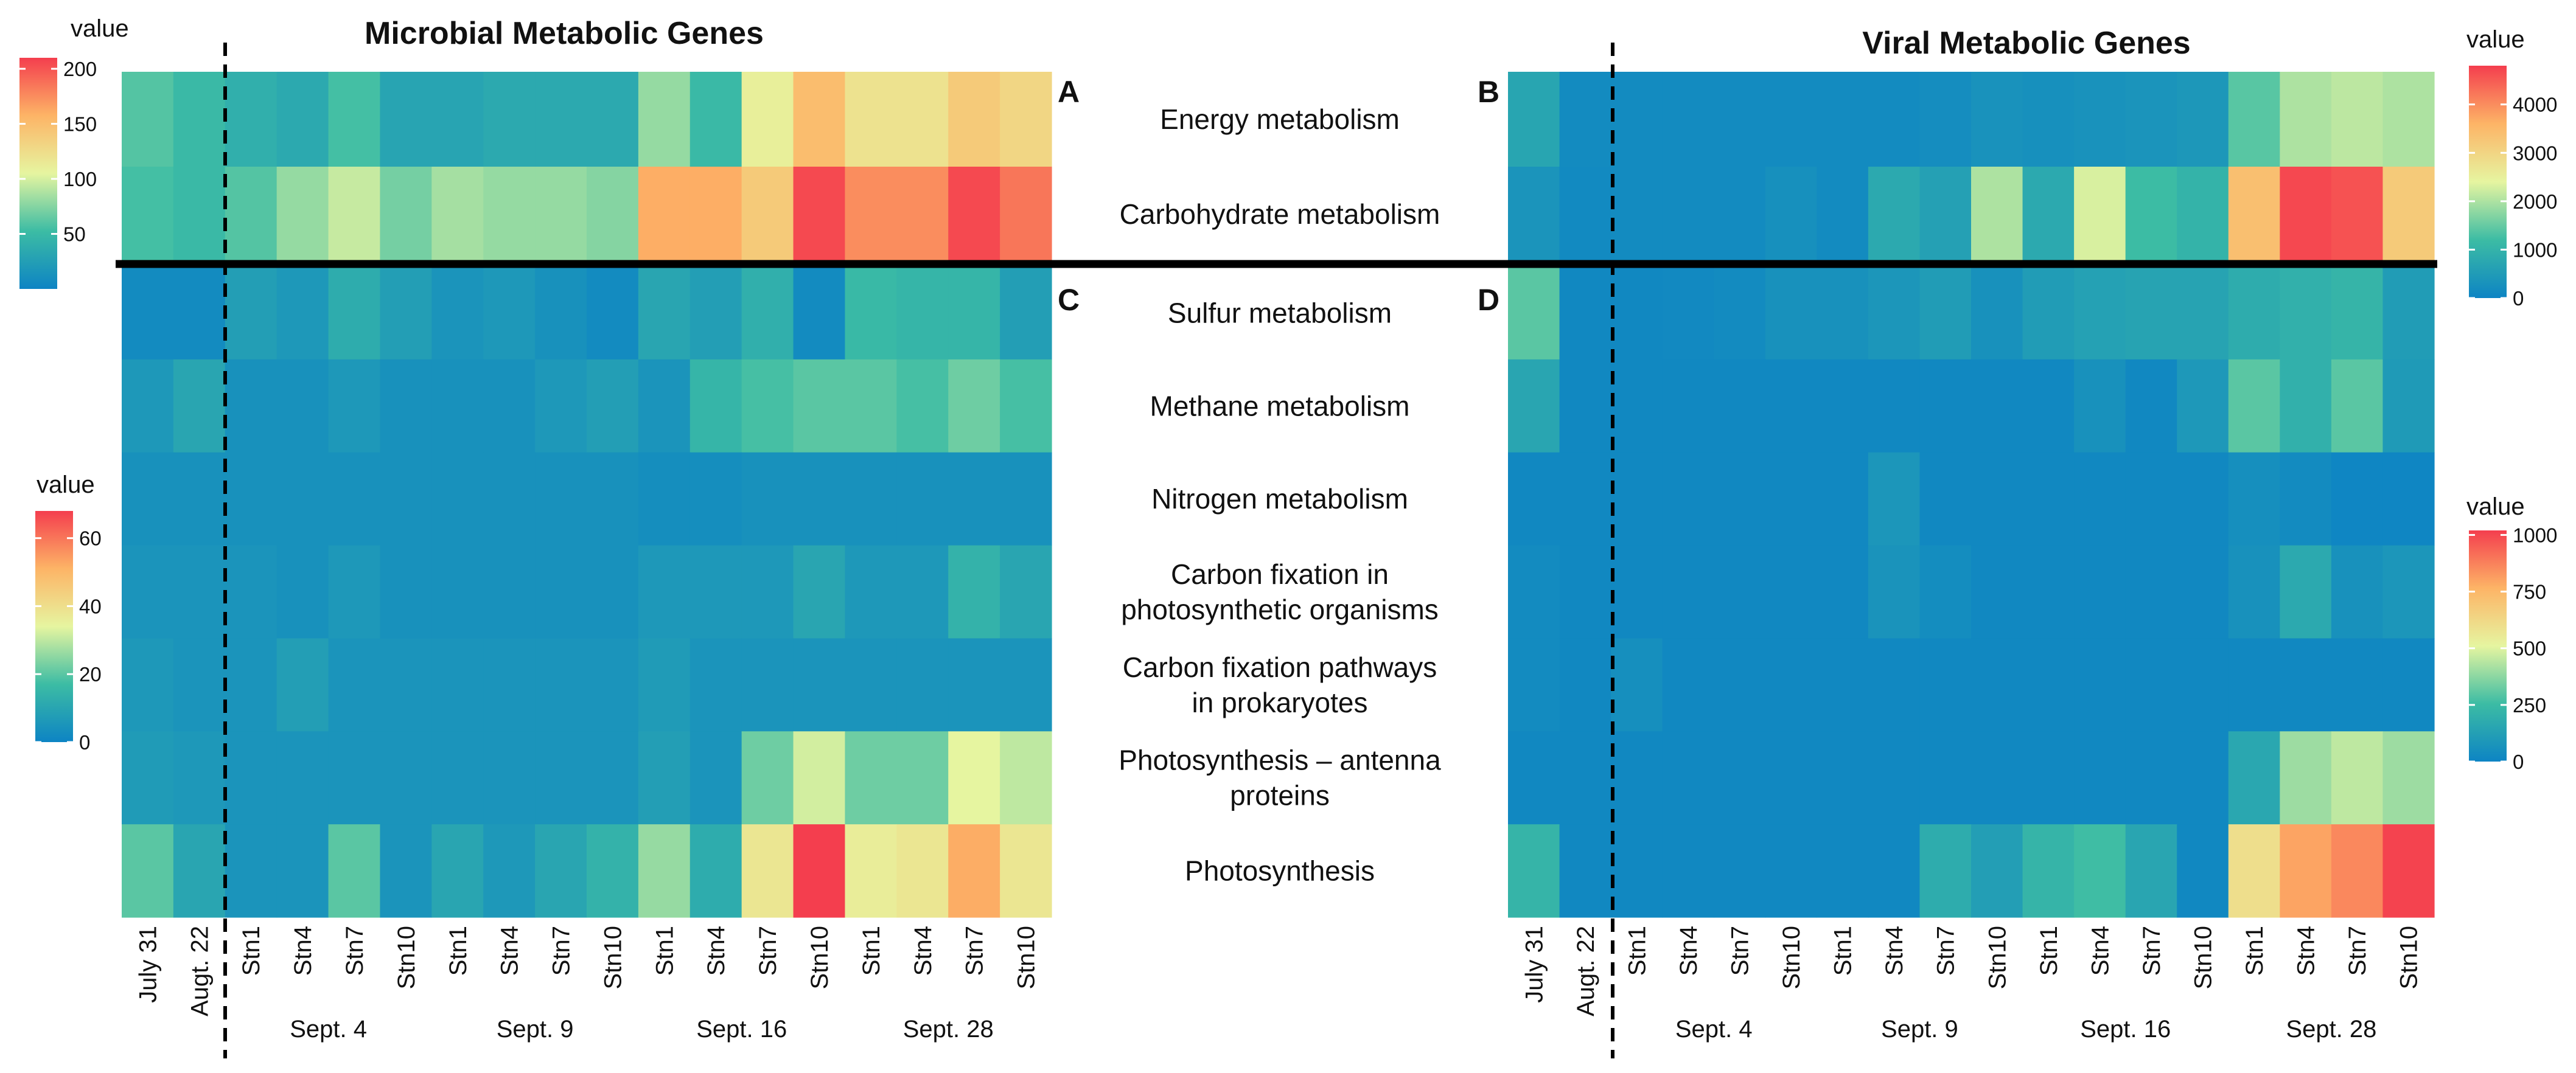 The width and height of the screenshot is (2576, 1073). I want to click on heatmap-cell-d-r0-c1, so click(1585, 313).